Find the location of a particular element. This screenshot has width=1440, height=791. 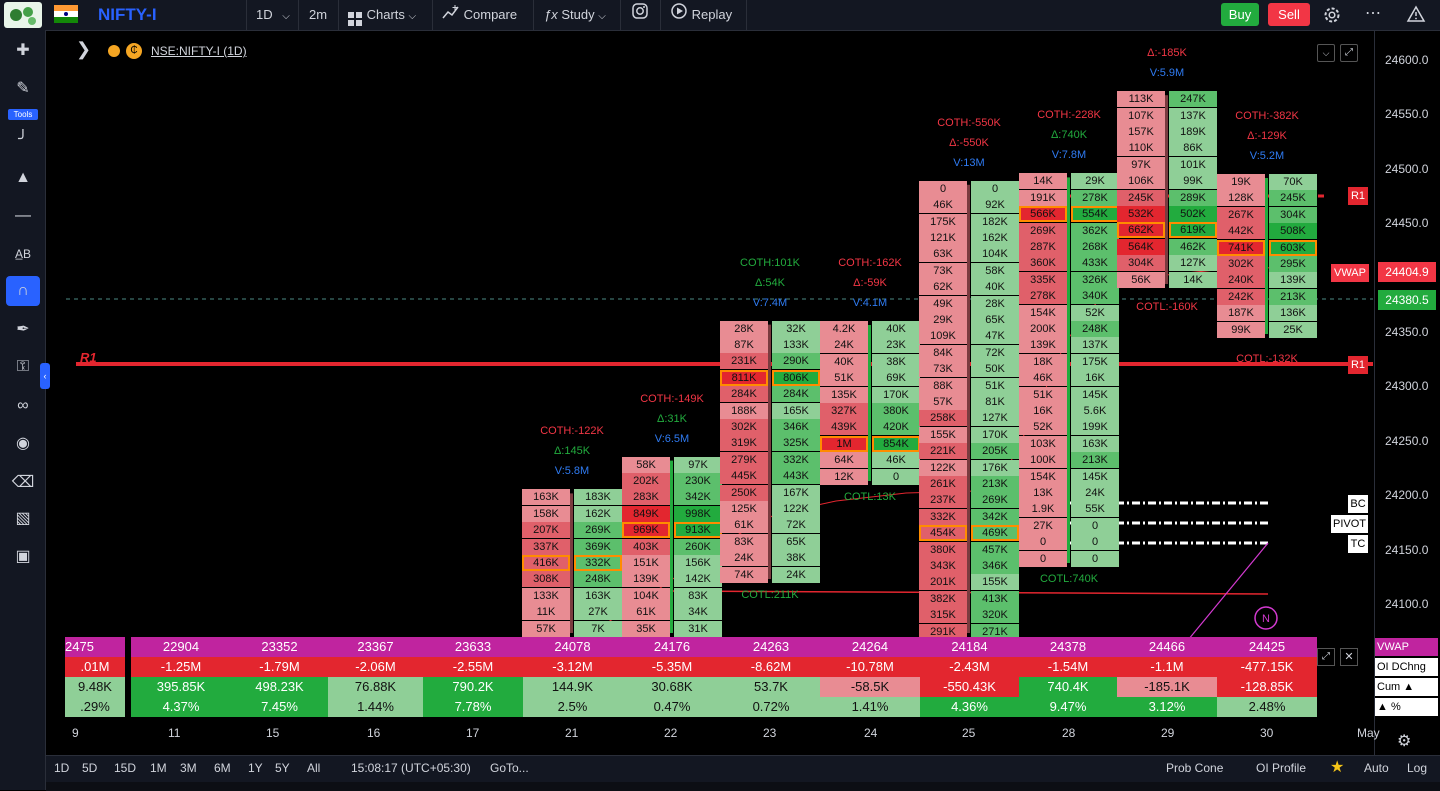

link-icon: ∞ is located at coordinates (23, 405).